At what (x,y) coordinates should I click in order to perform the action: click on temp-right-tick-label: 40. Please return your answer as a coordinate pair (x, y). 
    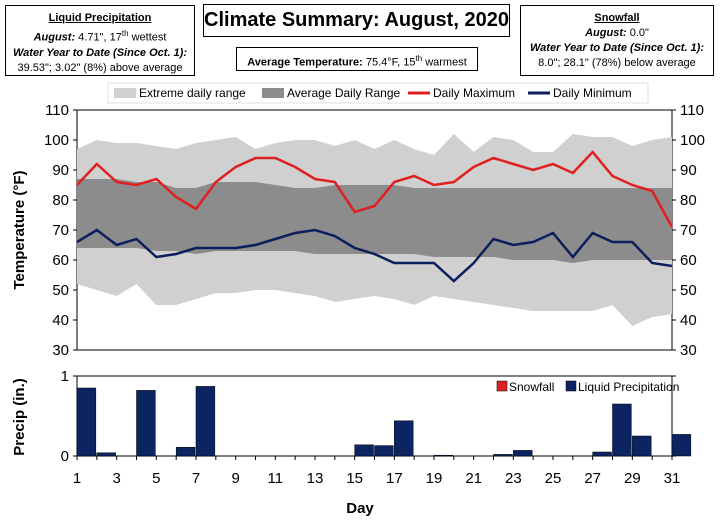
    Looking at the image, I should click on (688, 320).